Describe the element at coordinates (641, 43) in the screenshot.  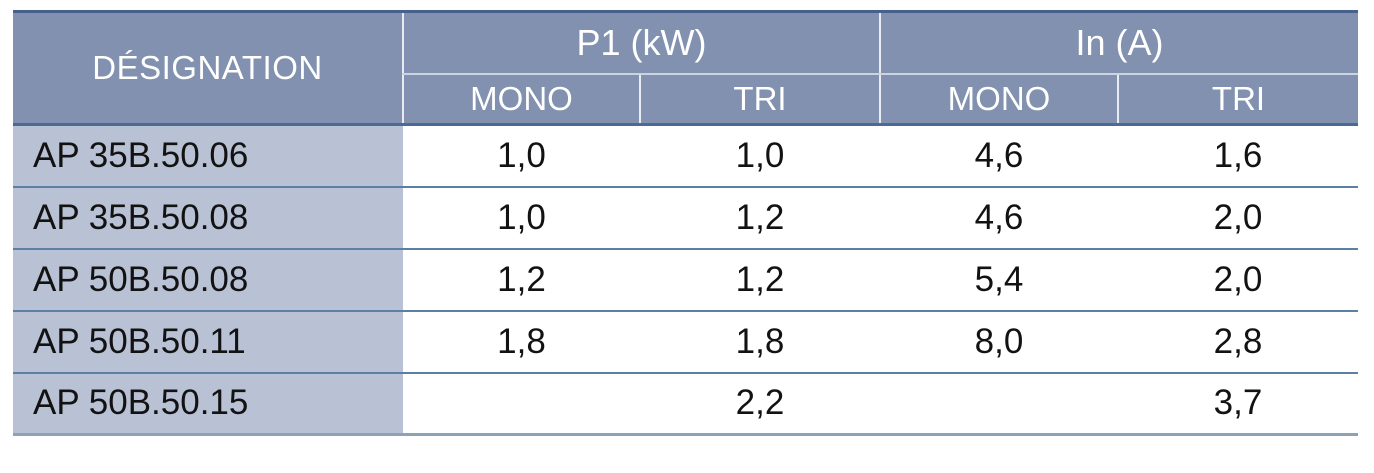
I see `p1-kw-group-header-cell: P1 (kW)` at that location.